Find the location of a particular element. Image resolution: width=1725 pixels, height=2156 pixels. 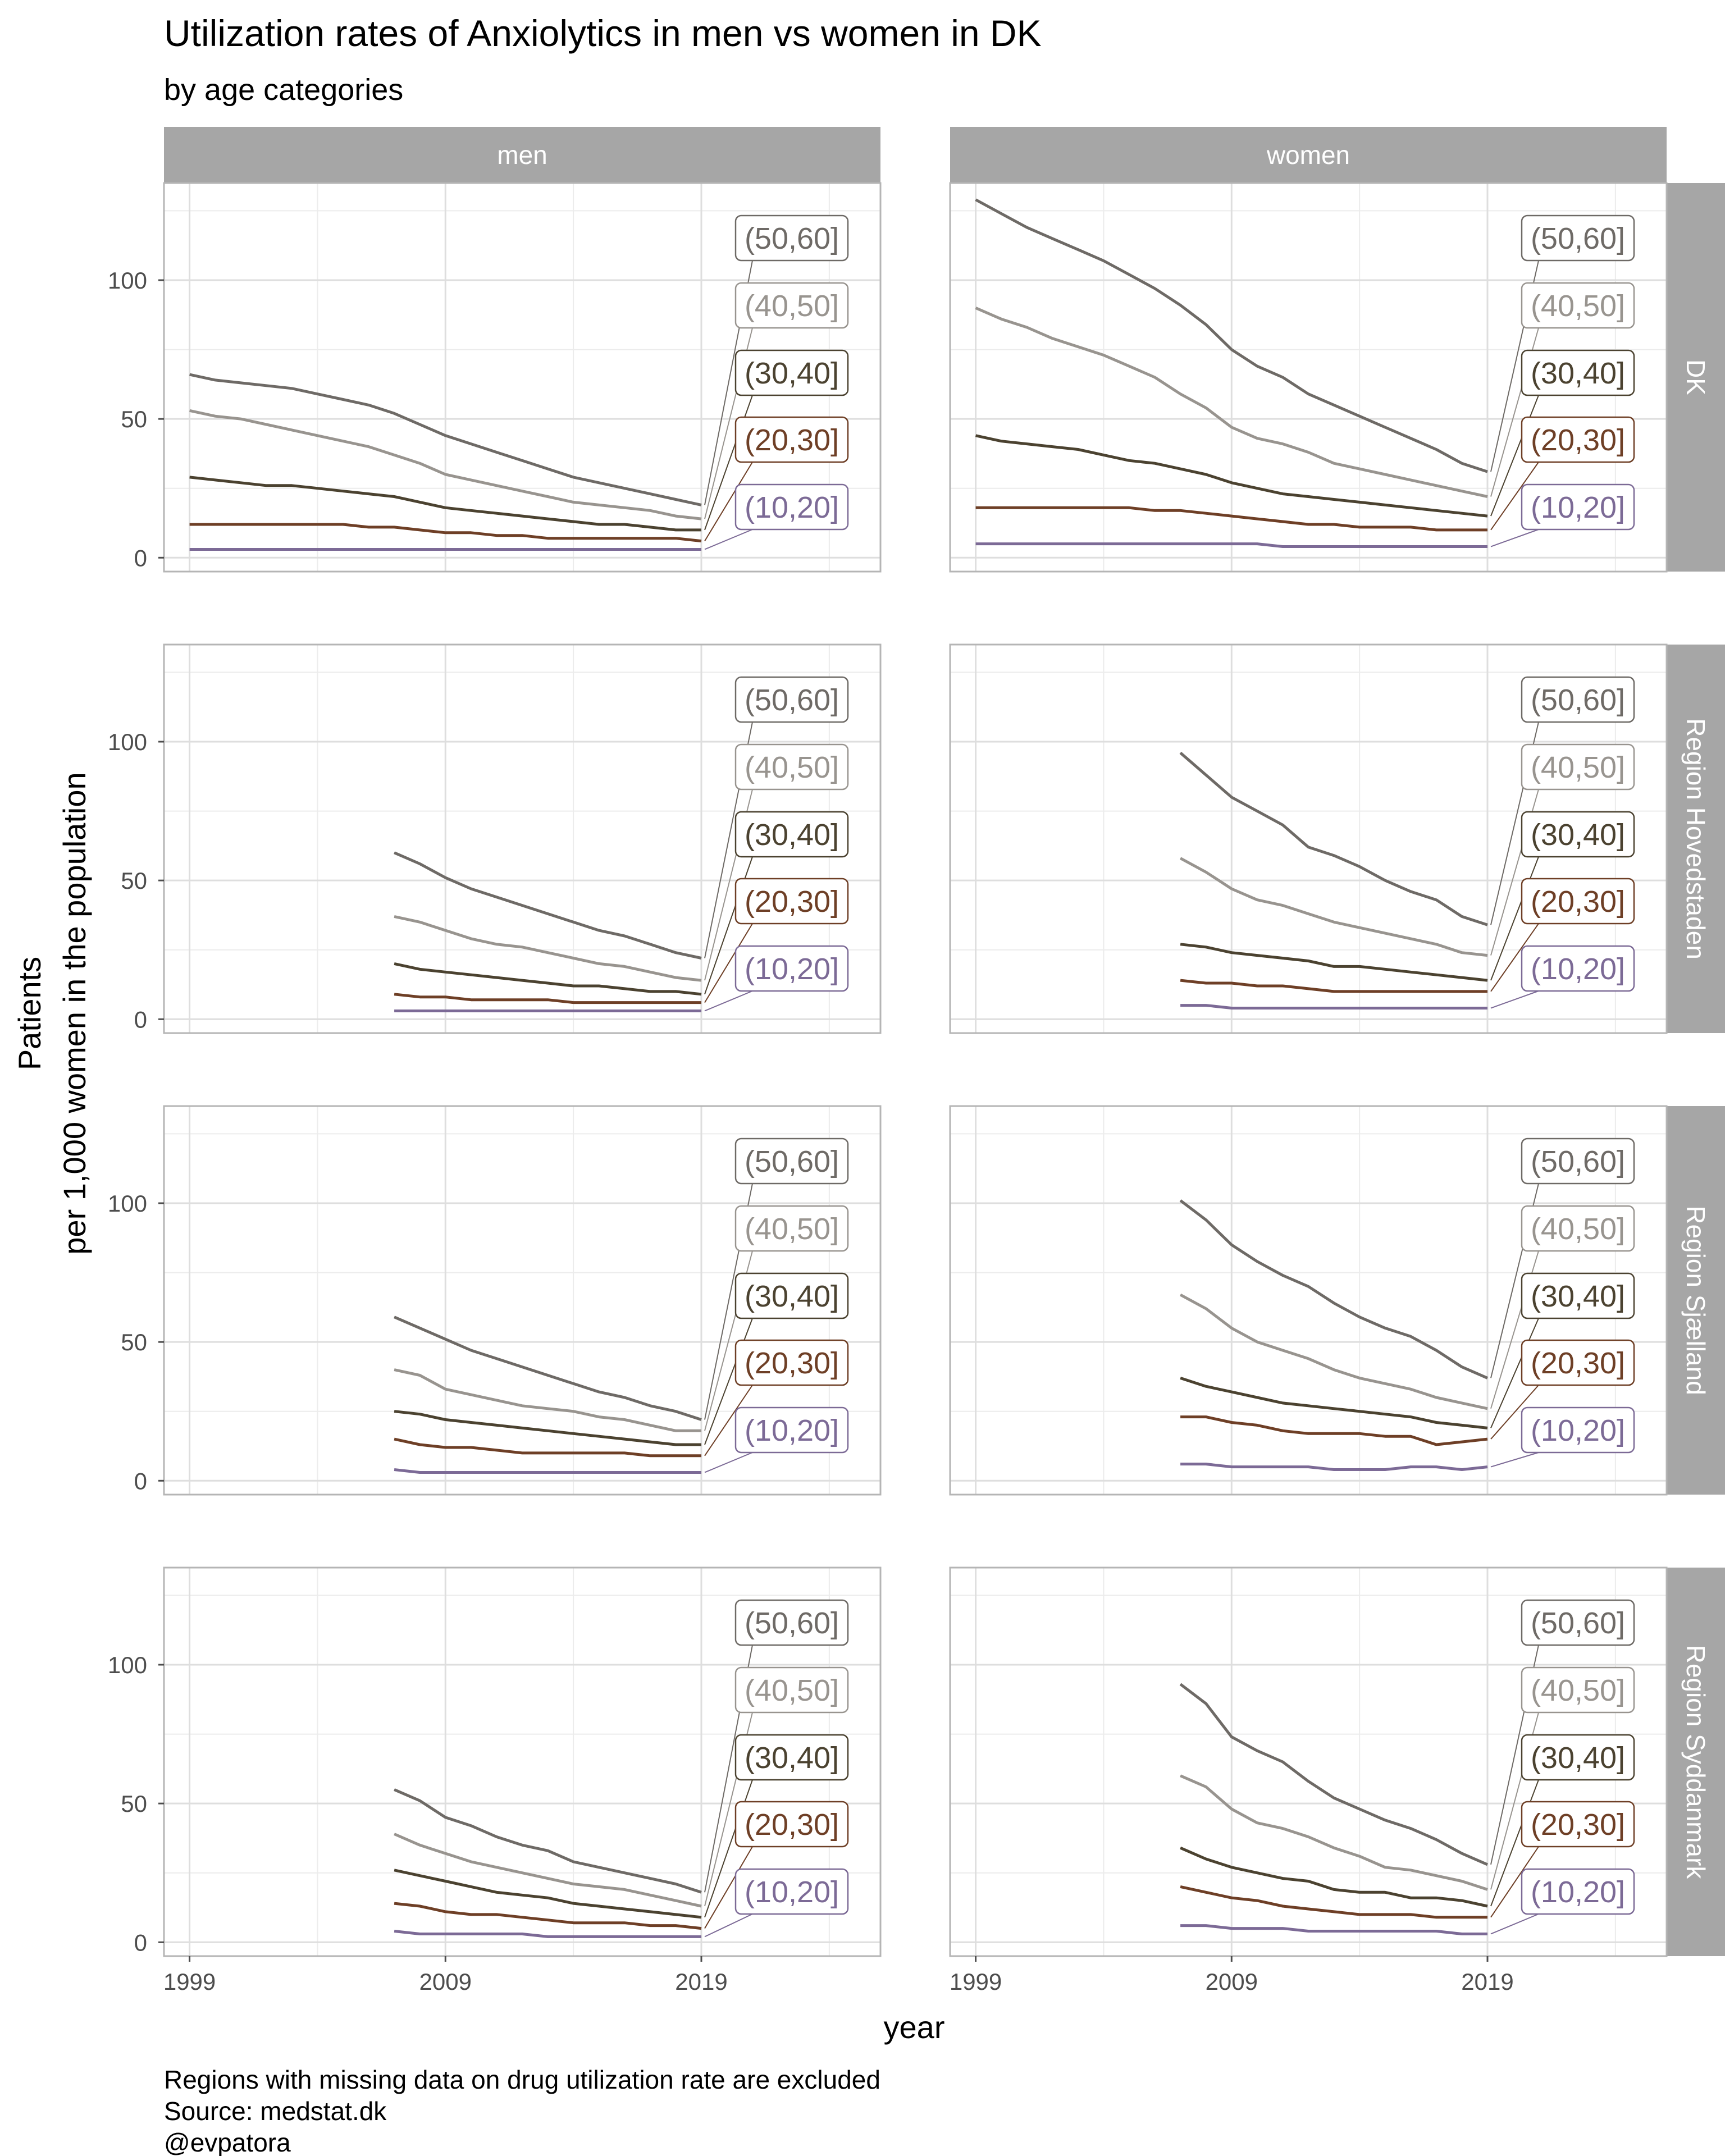

facet-strip-region-sj-lland is located at coordinates (1696, 1300).